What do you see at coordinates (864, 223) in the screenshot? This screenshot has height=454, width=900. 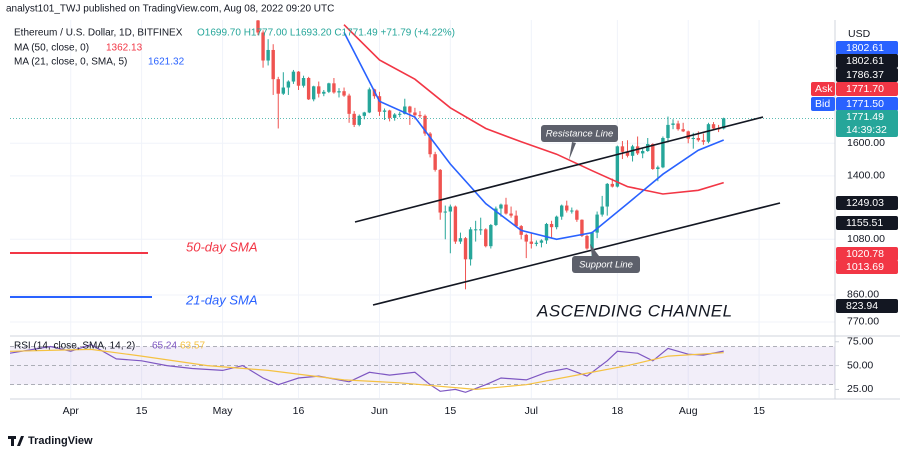 I see `price-tag-label: 1155.51` at bounding box center [864, 223].